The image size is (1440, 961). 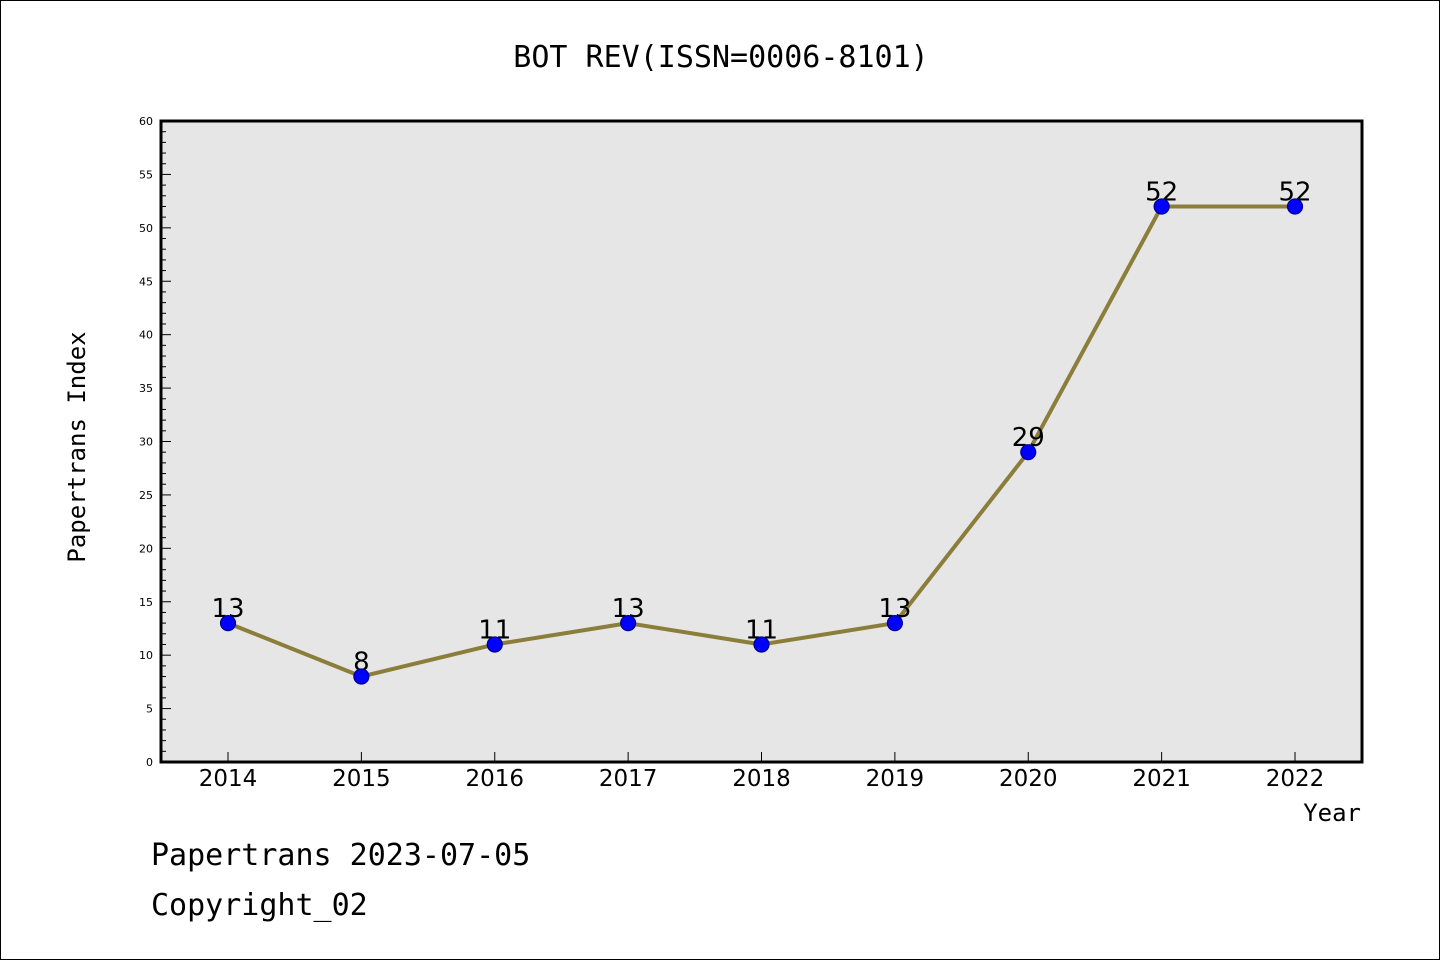 What do you see at coordinates (494, 779) in the screenshot?
I see `x-tick-label: 2016` at bounding box center [494, 779].